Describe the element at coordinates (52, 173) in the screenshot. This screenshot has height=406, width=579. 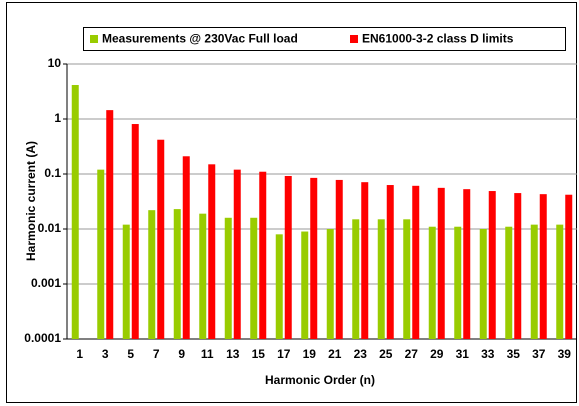
I see `y-tick-label: 0.1` at that location.